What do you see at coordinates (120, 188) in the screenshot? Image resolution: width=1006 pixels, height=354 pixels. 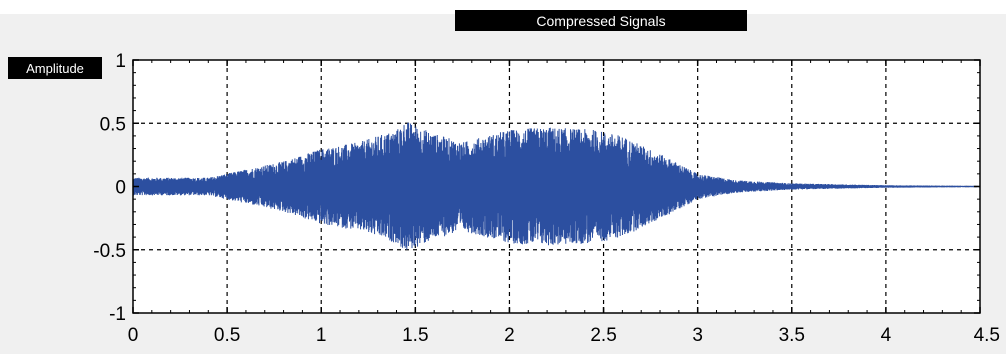 I see `y-tick-label: 0` at bounding box center [120, 188].